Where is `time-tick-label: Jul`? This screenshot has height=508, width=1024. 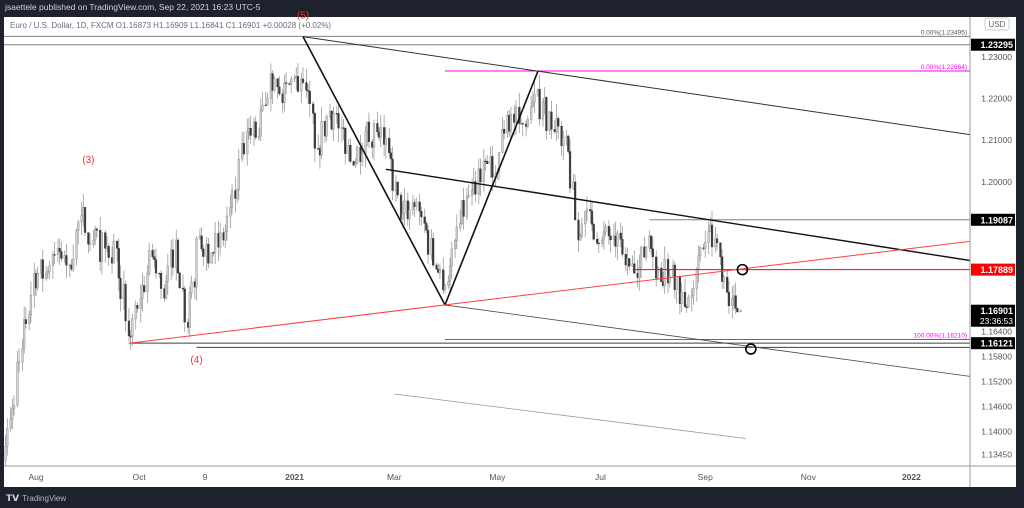 time-tick-label: Jul is located at coordinates (600, 477).